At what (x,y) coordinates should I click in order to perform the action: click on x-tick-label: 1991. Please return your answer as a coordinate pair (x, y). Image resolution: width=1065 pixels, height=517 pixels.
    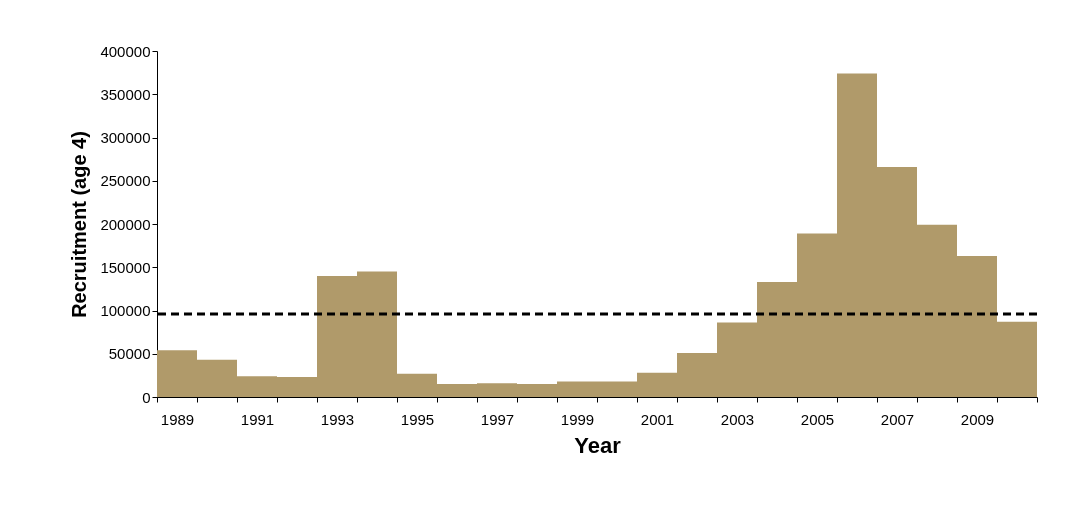
    Looking at the image, I should click on (257, 419).